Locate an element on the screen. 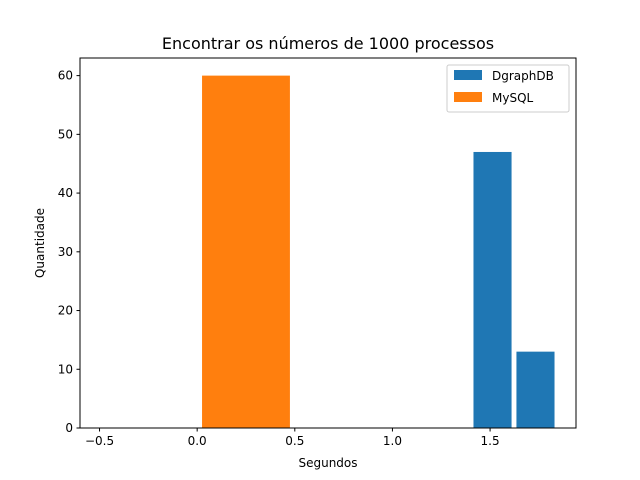 The height and width of the screenshot is (480, 640). y-tick-label: 10 is located at coordinates (65, 369).